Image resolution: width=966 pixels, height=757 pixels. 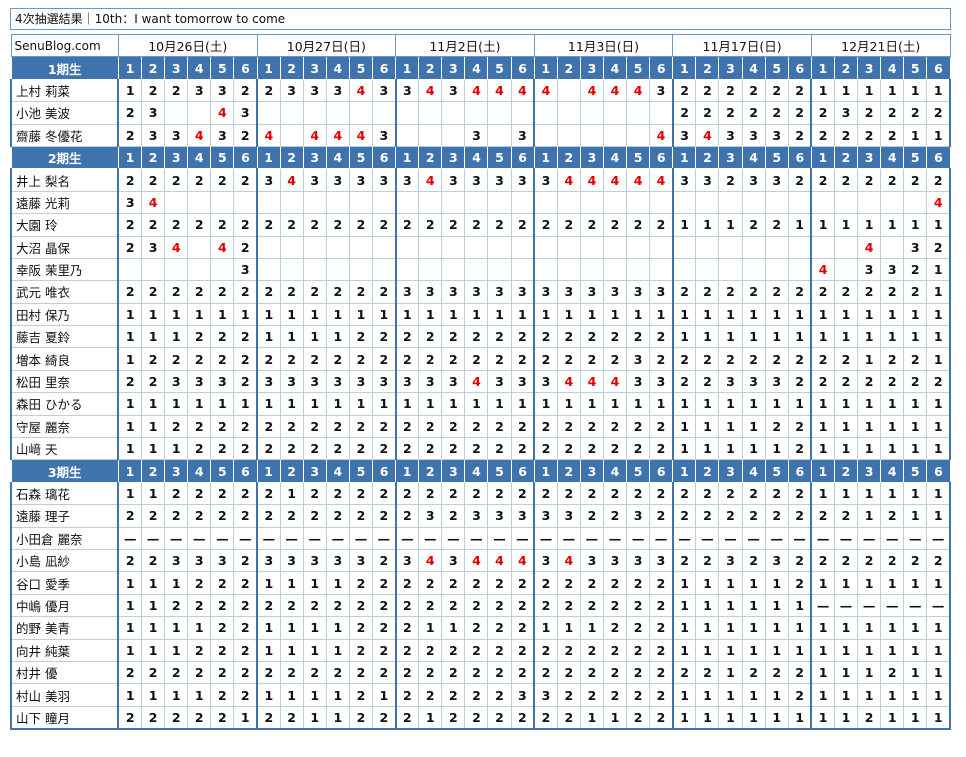 What do you see at coordinates (64, 202) in the screenshot?
I see `member-name: 遠藤 光莉` at bounding box center [64, 202].